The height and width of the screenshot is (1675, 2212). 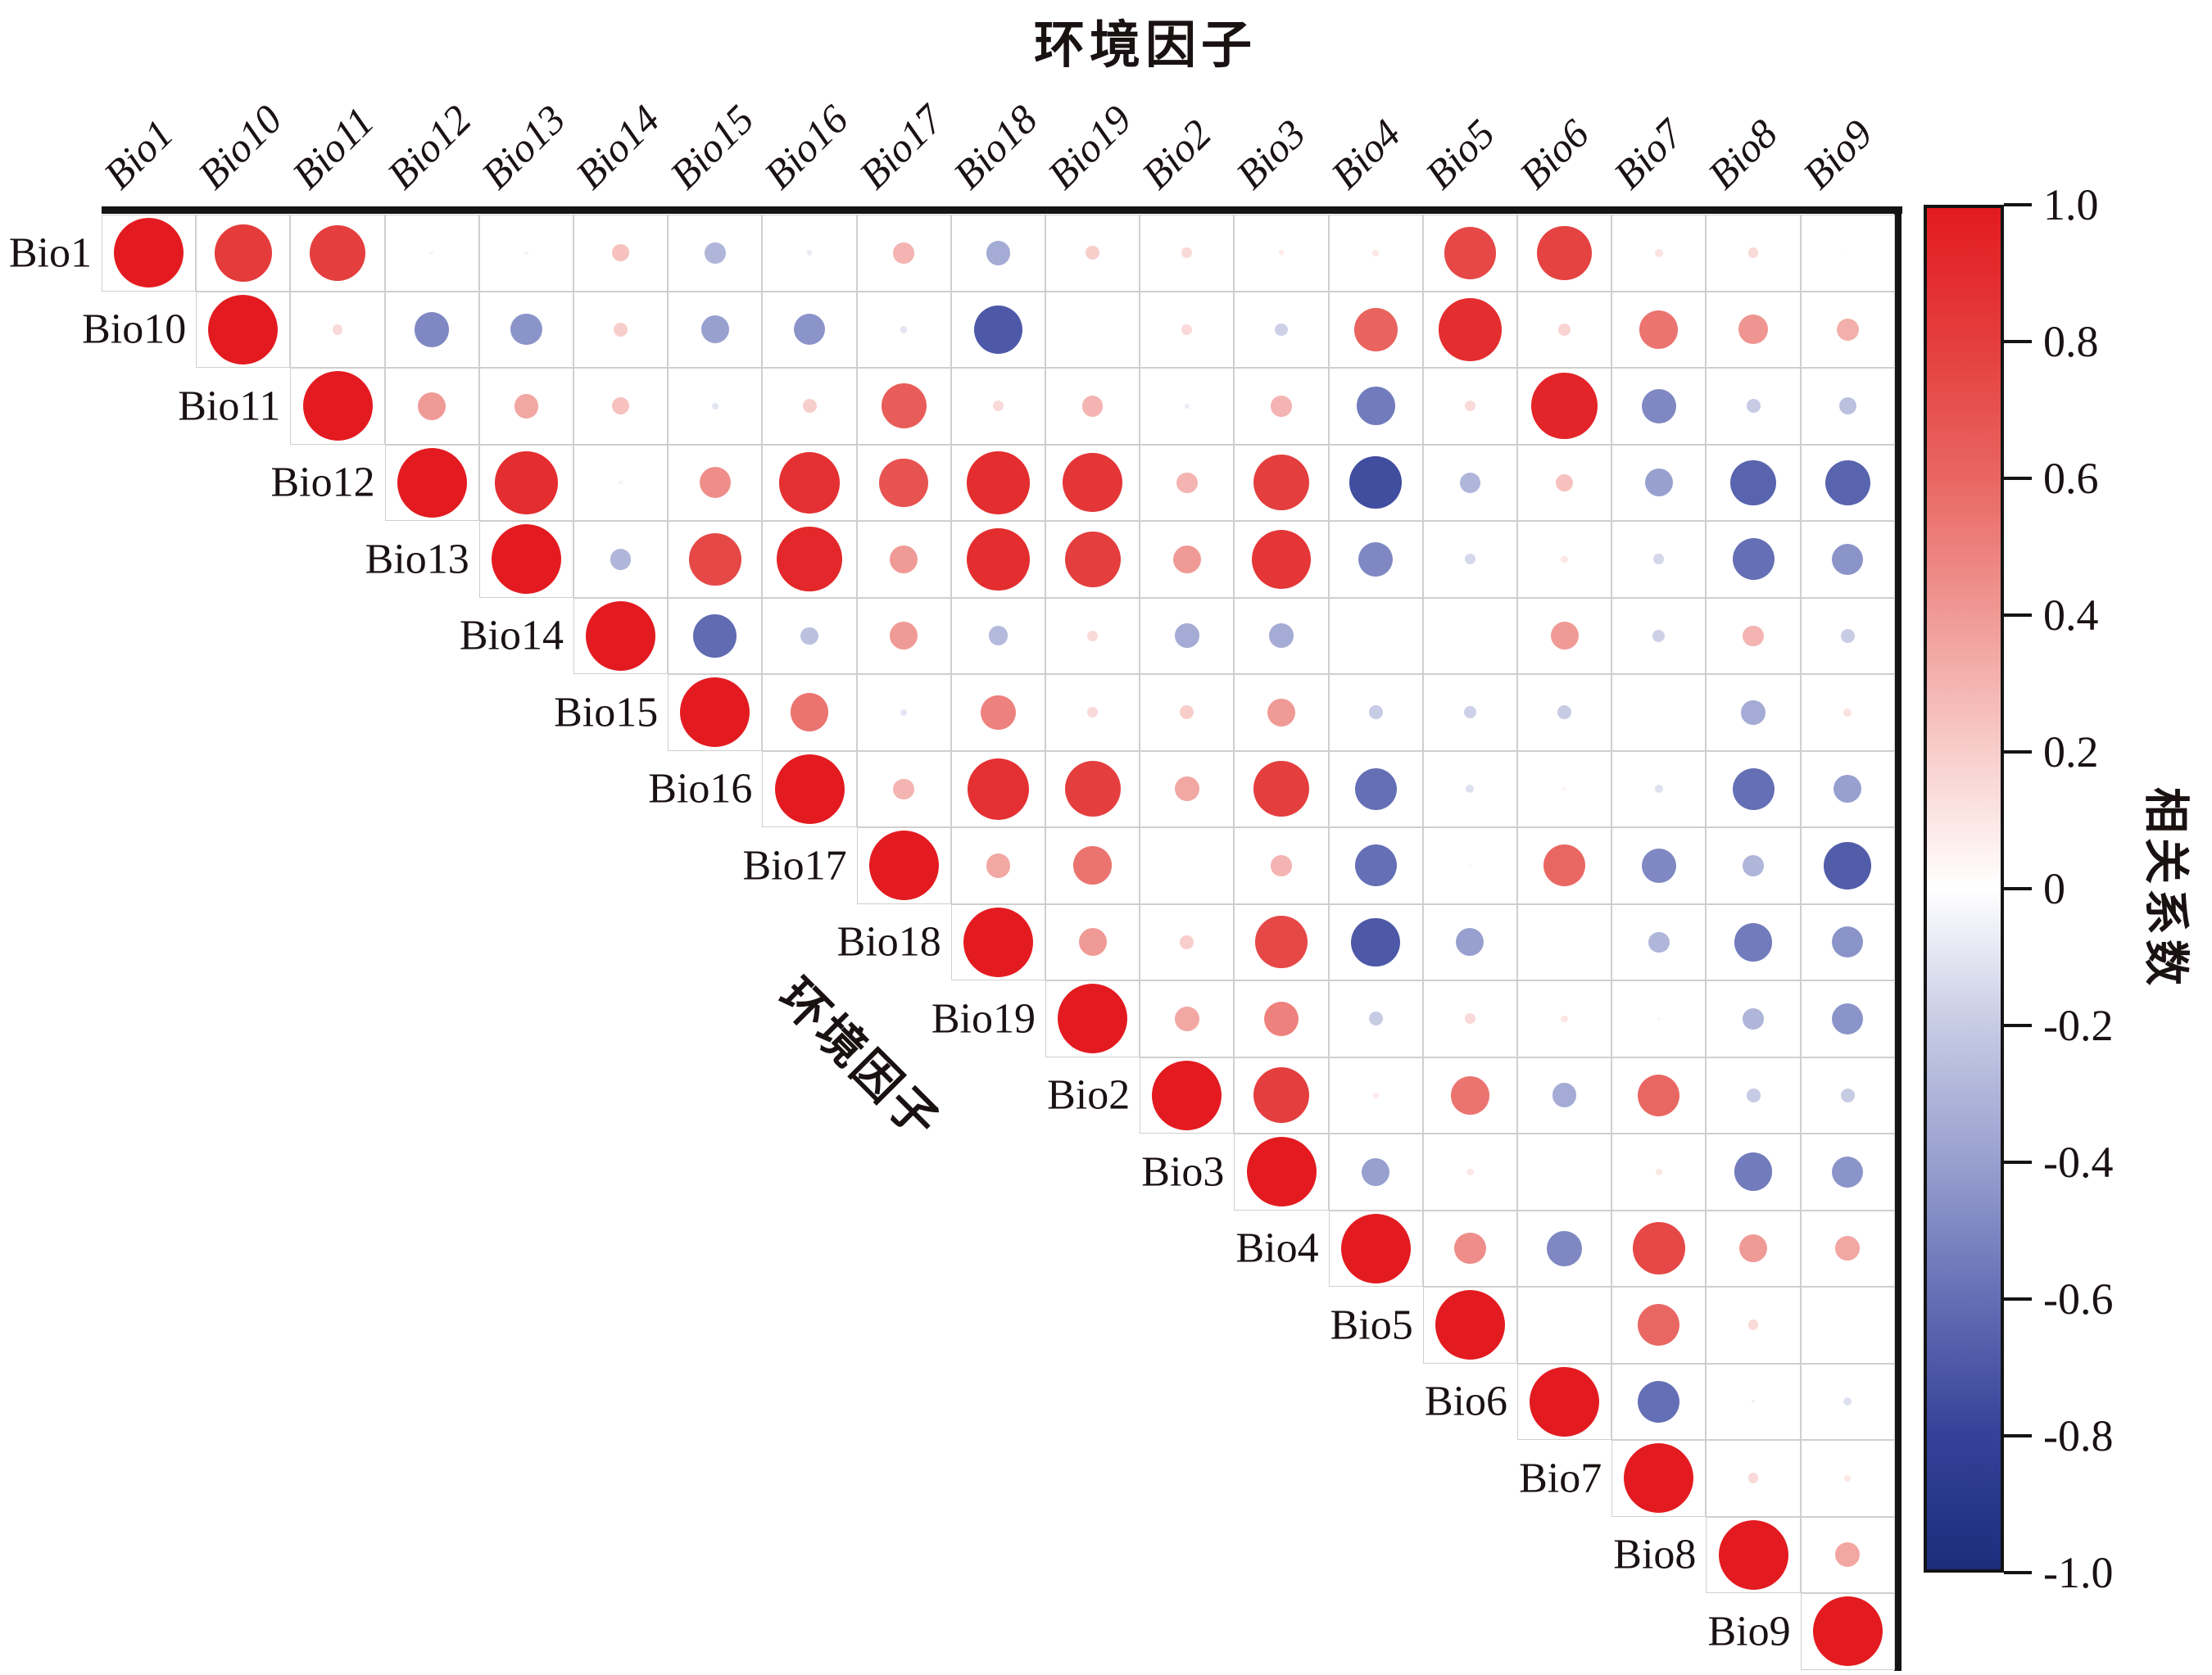 I want to click on col-label-bio14: Bio14, so click(x=617, y=147).